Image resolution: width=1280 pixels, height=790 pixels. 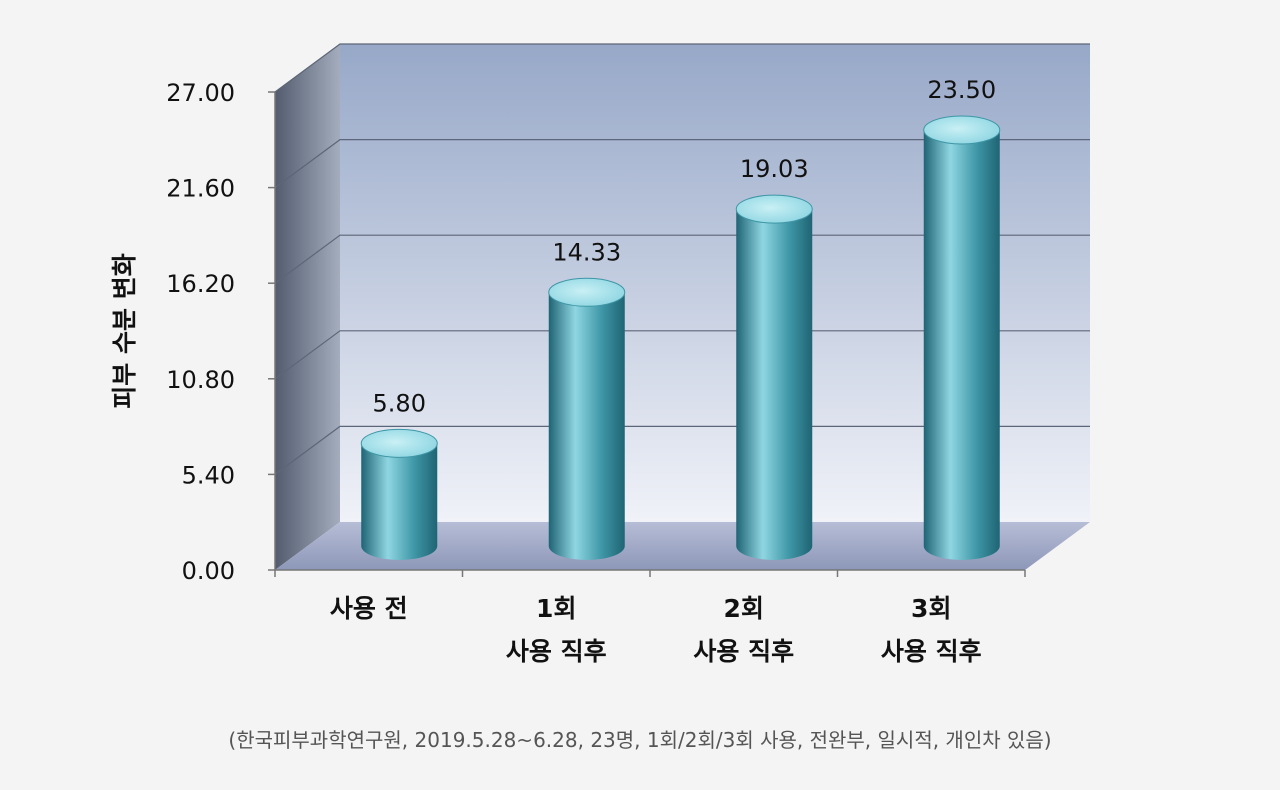 I want to click on data-label: 14.33, so click(x=586, y=252).